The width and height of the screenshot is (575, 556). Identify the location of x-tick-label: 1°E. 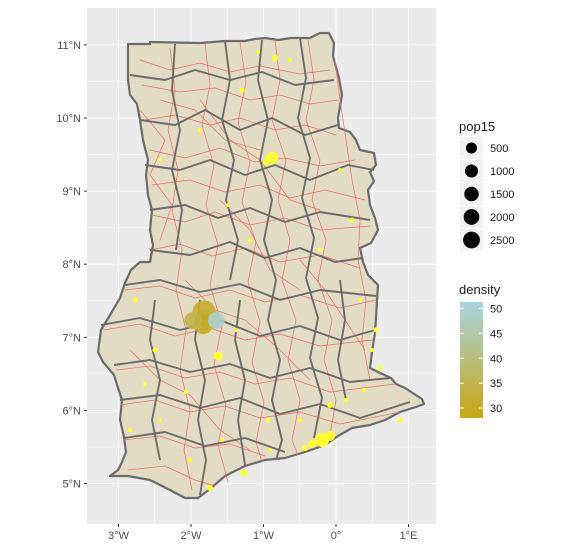
(409, 536).